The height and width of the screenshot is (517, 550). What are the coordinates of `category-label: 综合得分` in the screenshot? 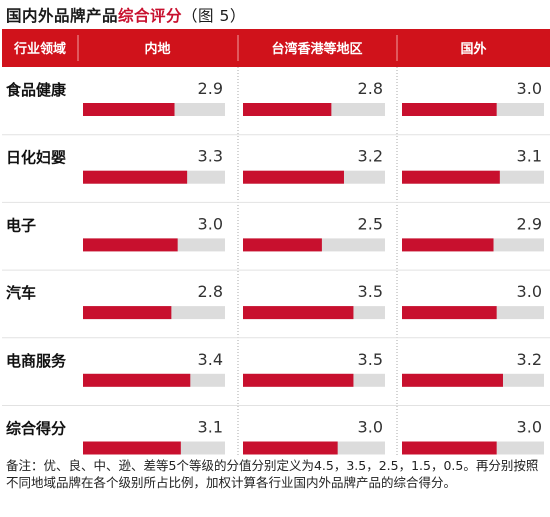 It's located at (36, 429).